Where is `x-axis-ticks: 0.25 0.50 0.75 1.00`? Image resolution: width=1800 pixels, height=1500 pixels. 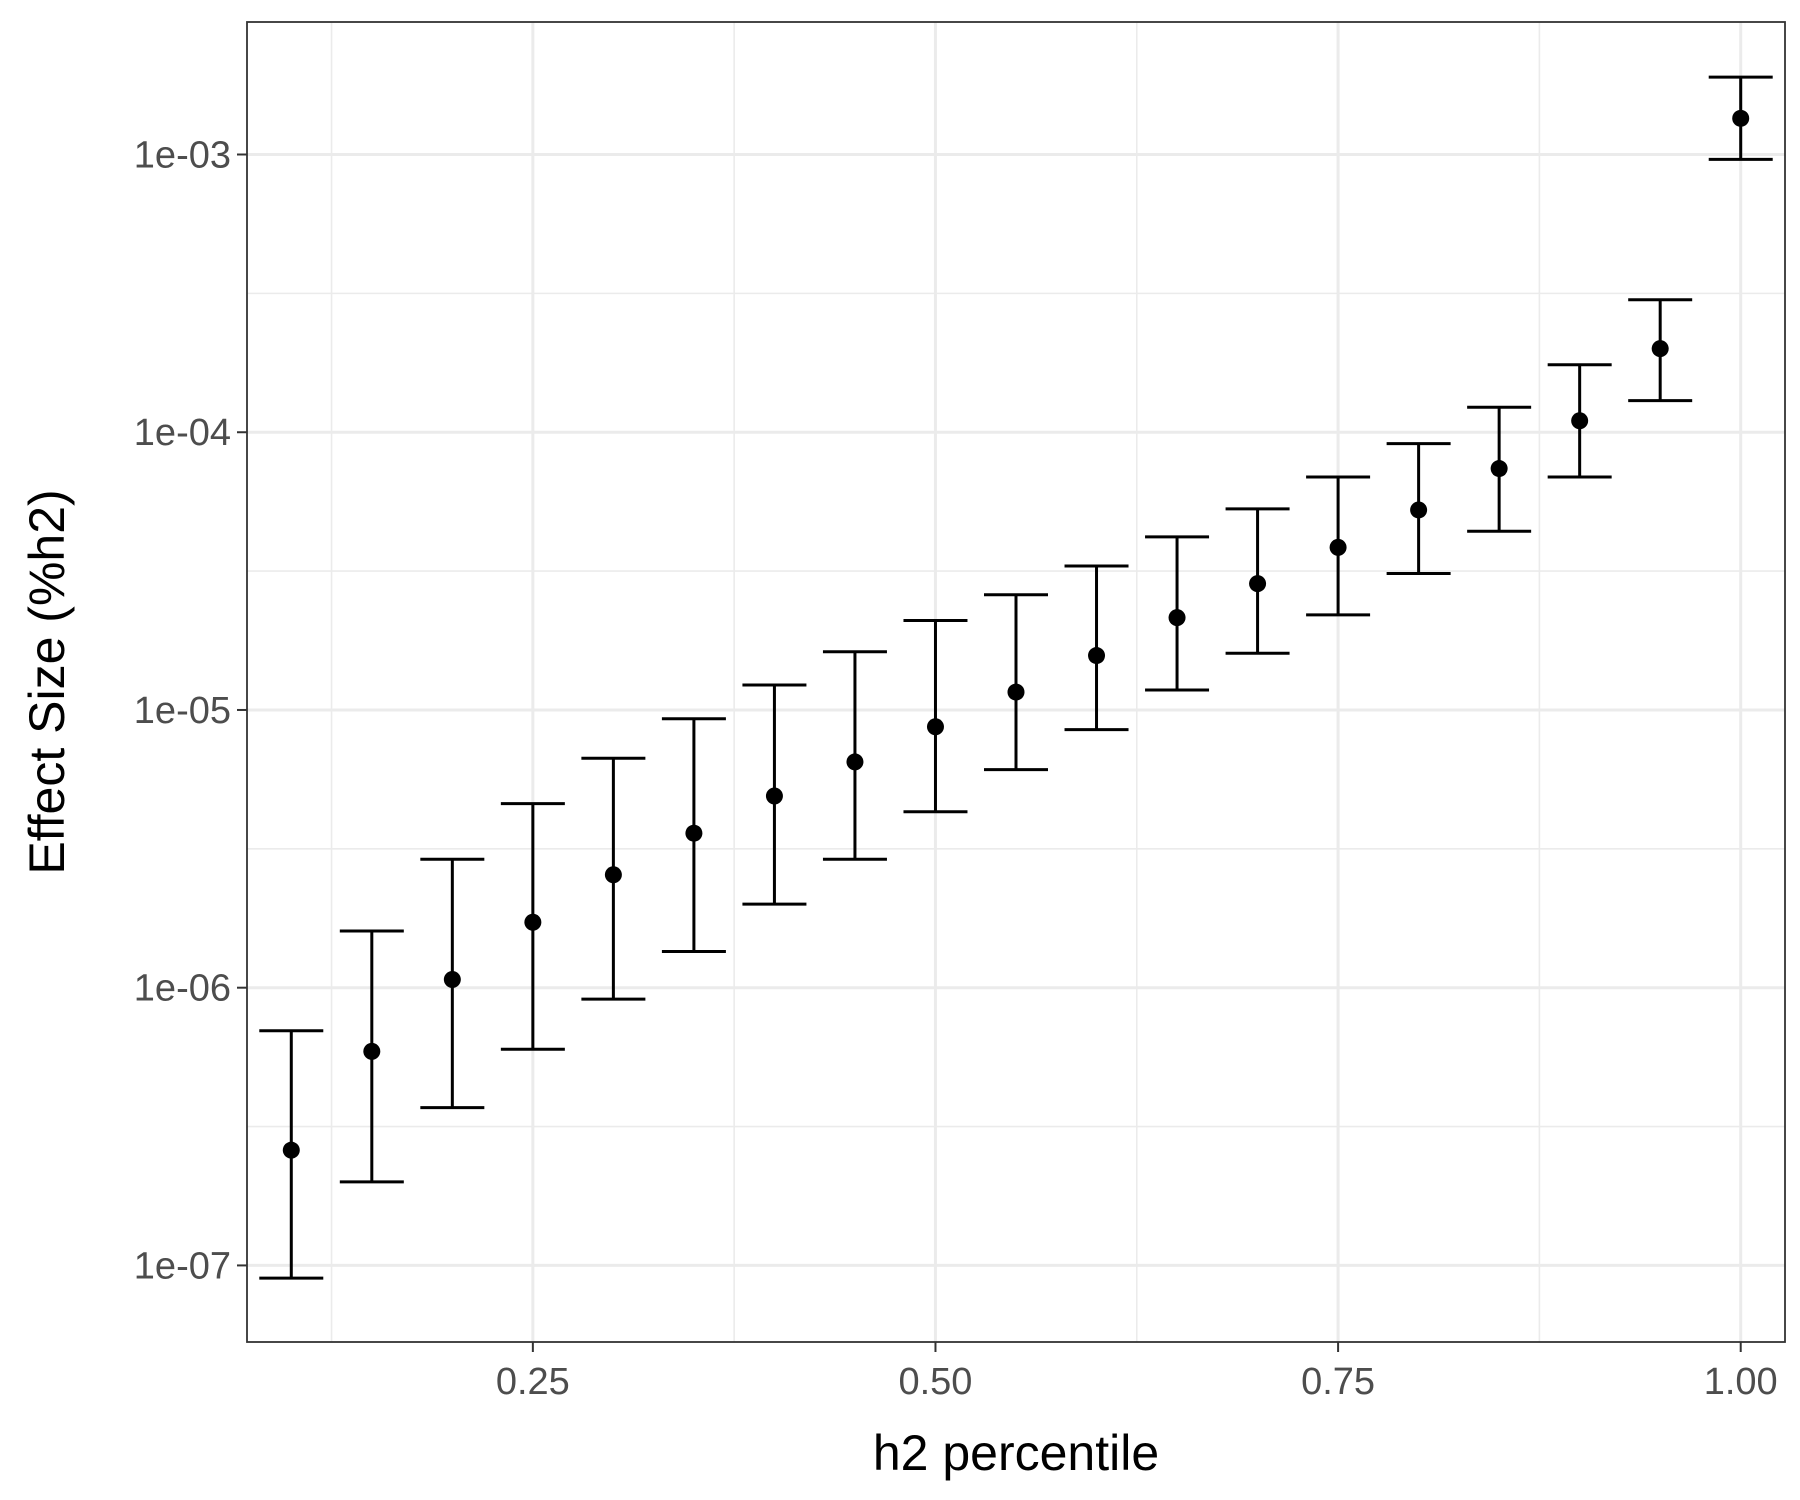
x-axis-ticks: 0.25 0.50 0.75 1.00 is located at coordinates (1137, 1372).